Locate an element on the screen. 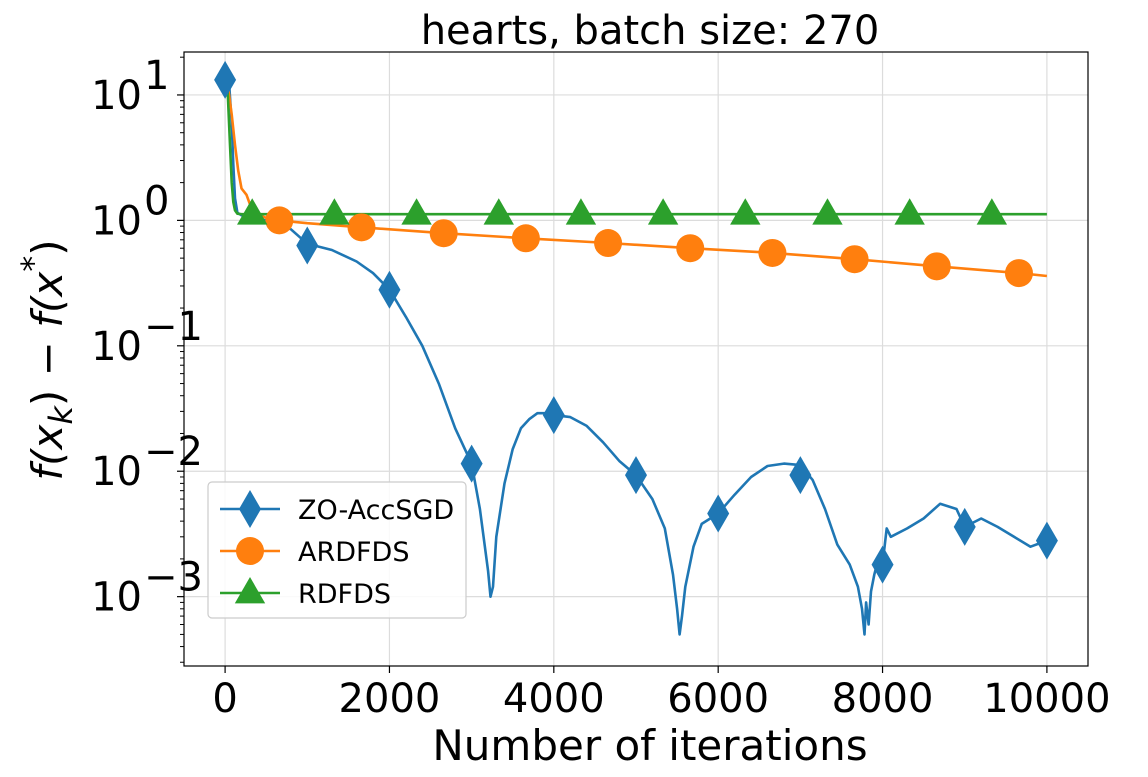  legend-label-ardfds: ARDFDS is located at coordinates (353, 552).